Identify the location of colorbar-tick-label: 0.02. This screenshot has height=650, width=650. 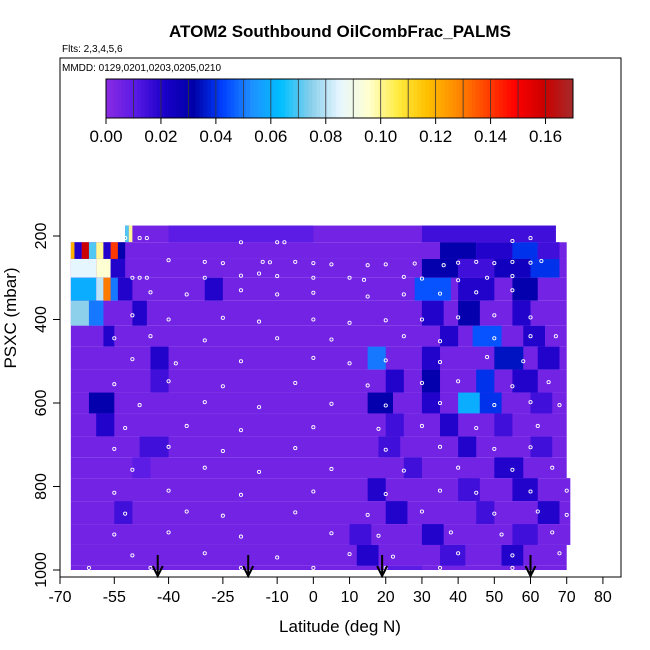
(160, 136).